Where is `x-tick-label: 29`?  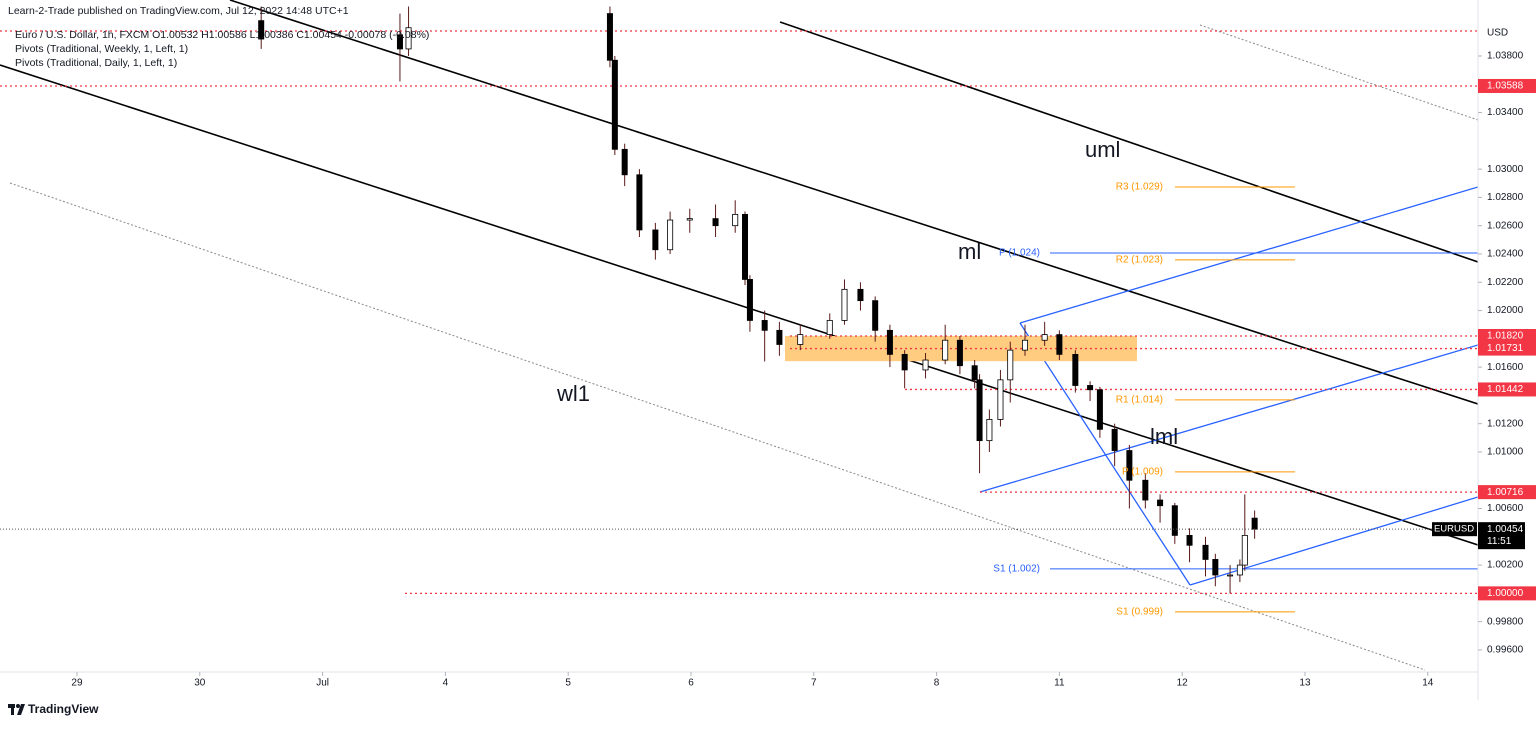
x-tick-label: 29 is located at coordinates (77, 683).